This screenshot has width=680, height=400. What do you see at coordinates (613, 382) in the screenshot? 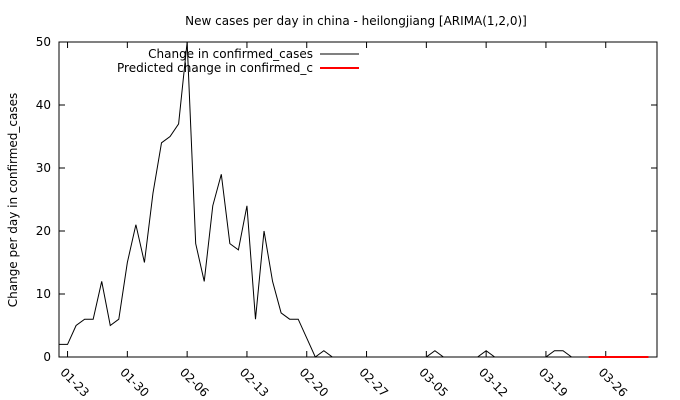
I see `x-tick-label-9: 03-26` at bounding box center [613, 382].